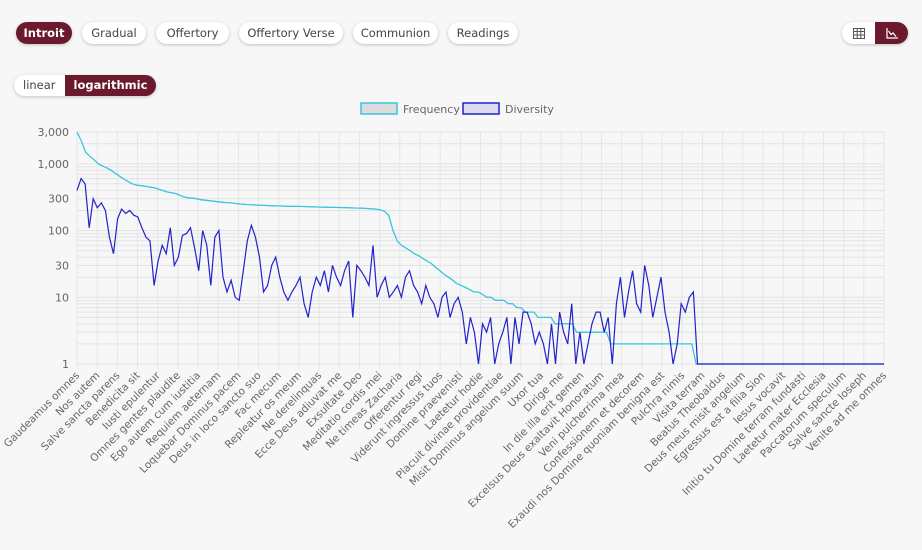 The width and height of the screenshot is (922, 550). I want to click on scale-toggle: linear logarithmic, so click(85, 85).